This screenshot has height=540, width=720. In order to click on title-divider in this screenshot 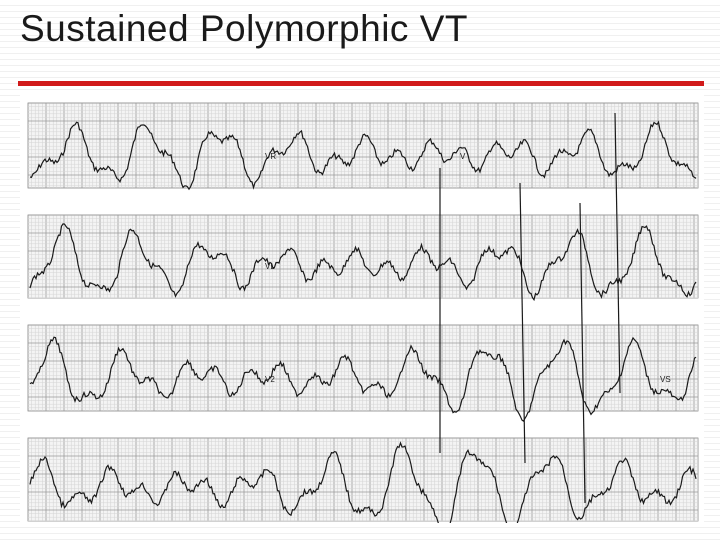, I will do `click(361, 83)`.